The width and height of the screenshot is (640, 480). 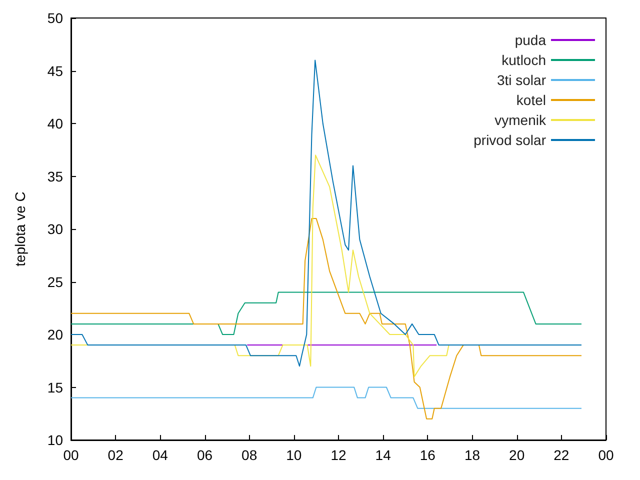 What do you see at coordinates (531, 100) in the screenshot?
I see `legend-label: kotel` at bounding box center [531, 100].